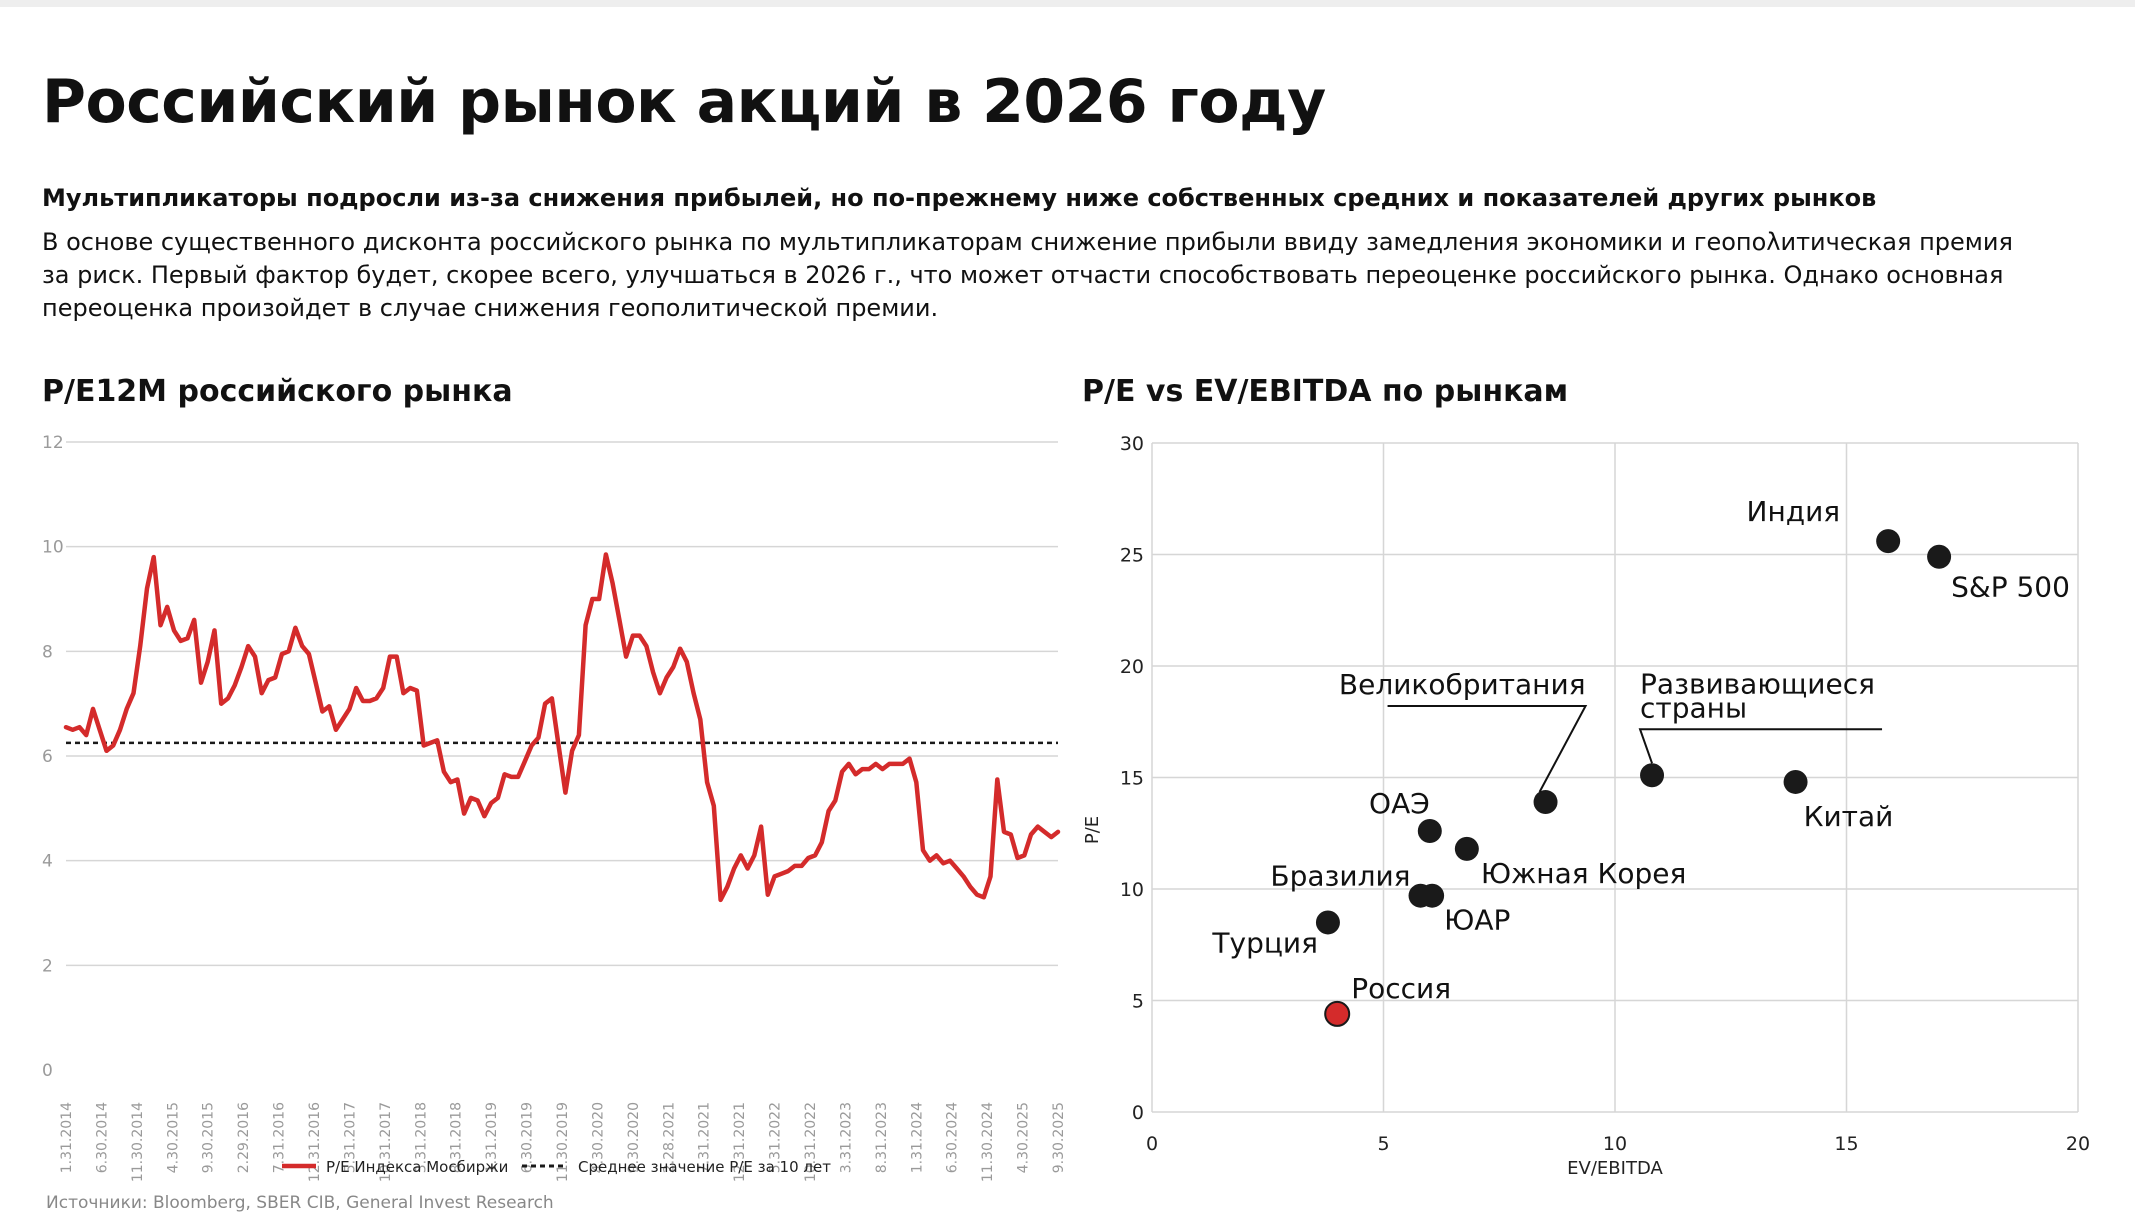 The width and height of the screenshot is (2135, 1220). Describe the element at coordinates (1152, 1144) in the screenshot. I see `x-tick-label: 0` at that location.